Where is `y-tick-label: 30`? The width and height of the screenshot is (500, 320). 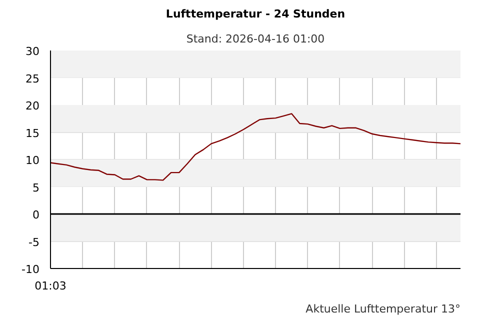
y-tick-label: 30 is located at coordinates (33, 51).